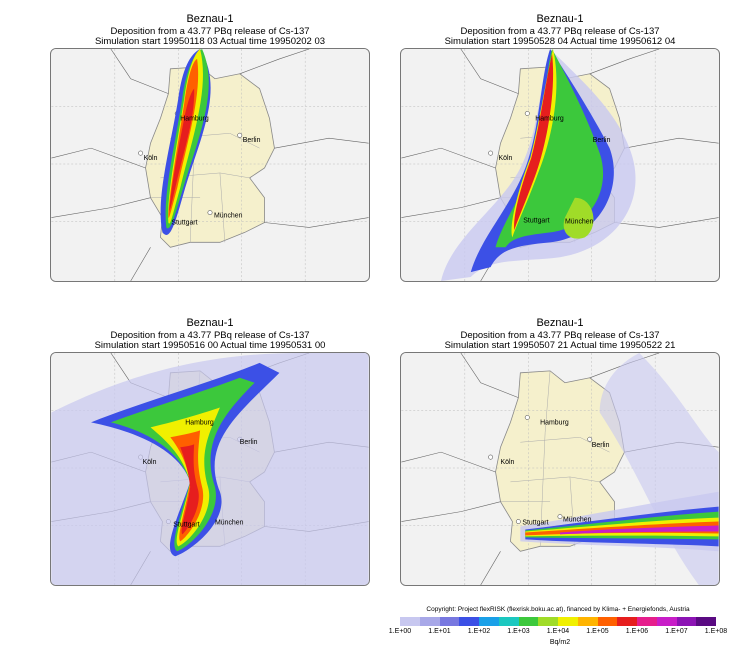 The image size is (751, 656). I want to click on color-scale-tick-label: 1.E+08, so click(716, 631).